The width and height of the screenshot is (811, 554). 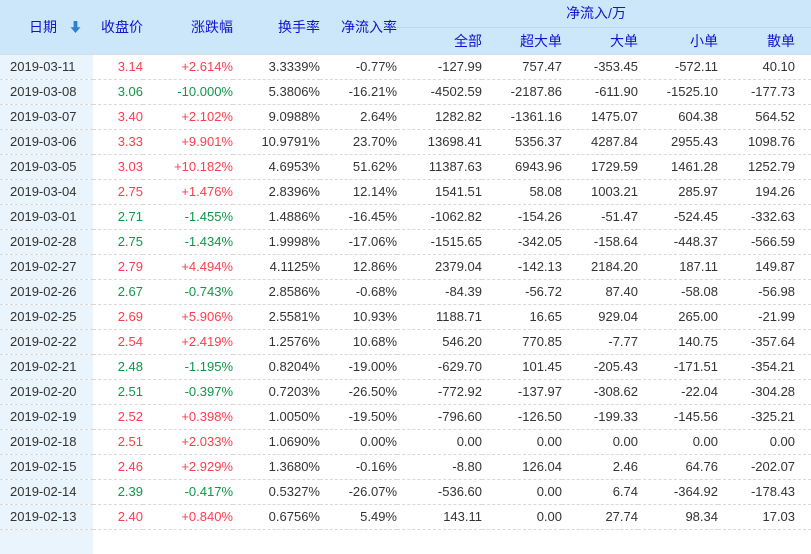 I want to click on date-cell: 2019-02-28, so click(x=46, y=242).